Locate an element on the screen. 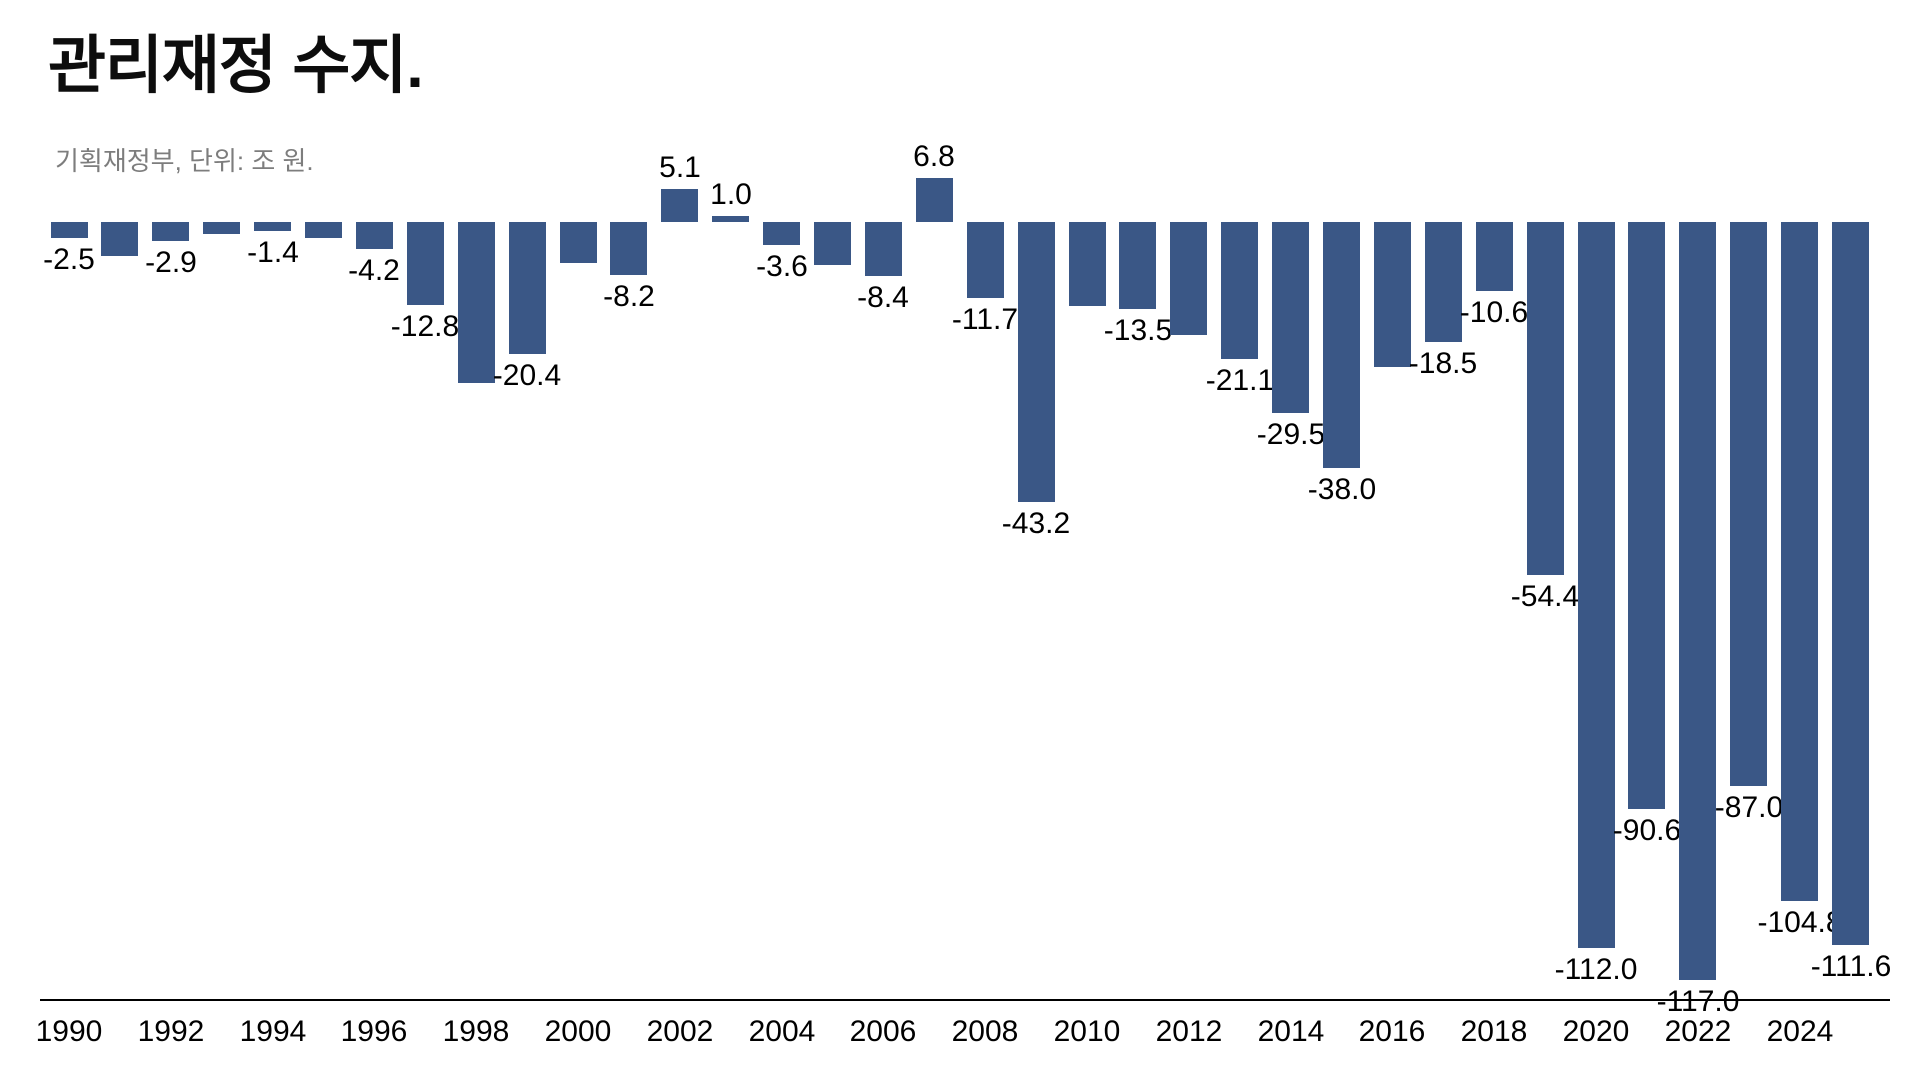 This screenshot has width=1920, height=1080. x-tick-label-2010: 2010 is located at coordinates (1087, 1031).